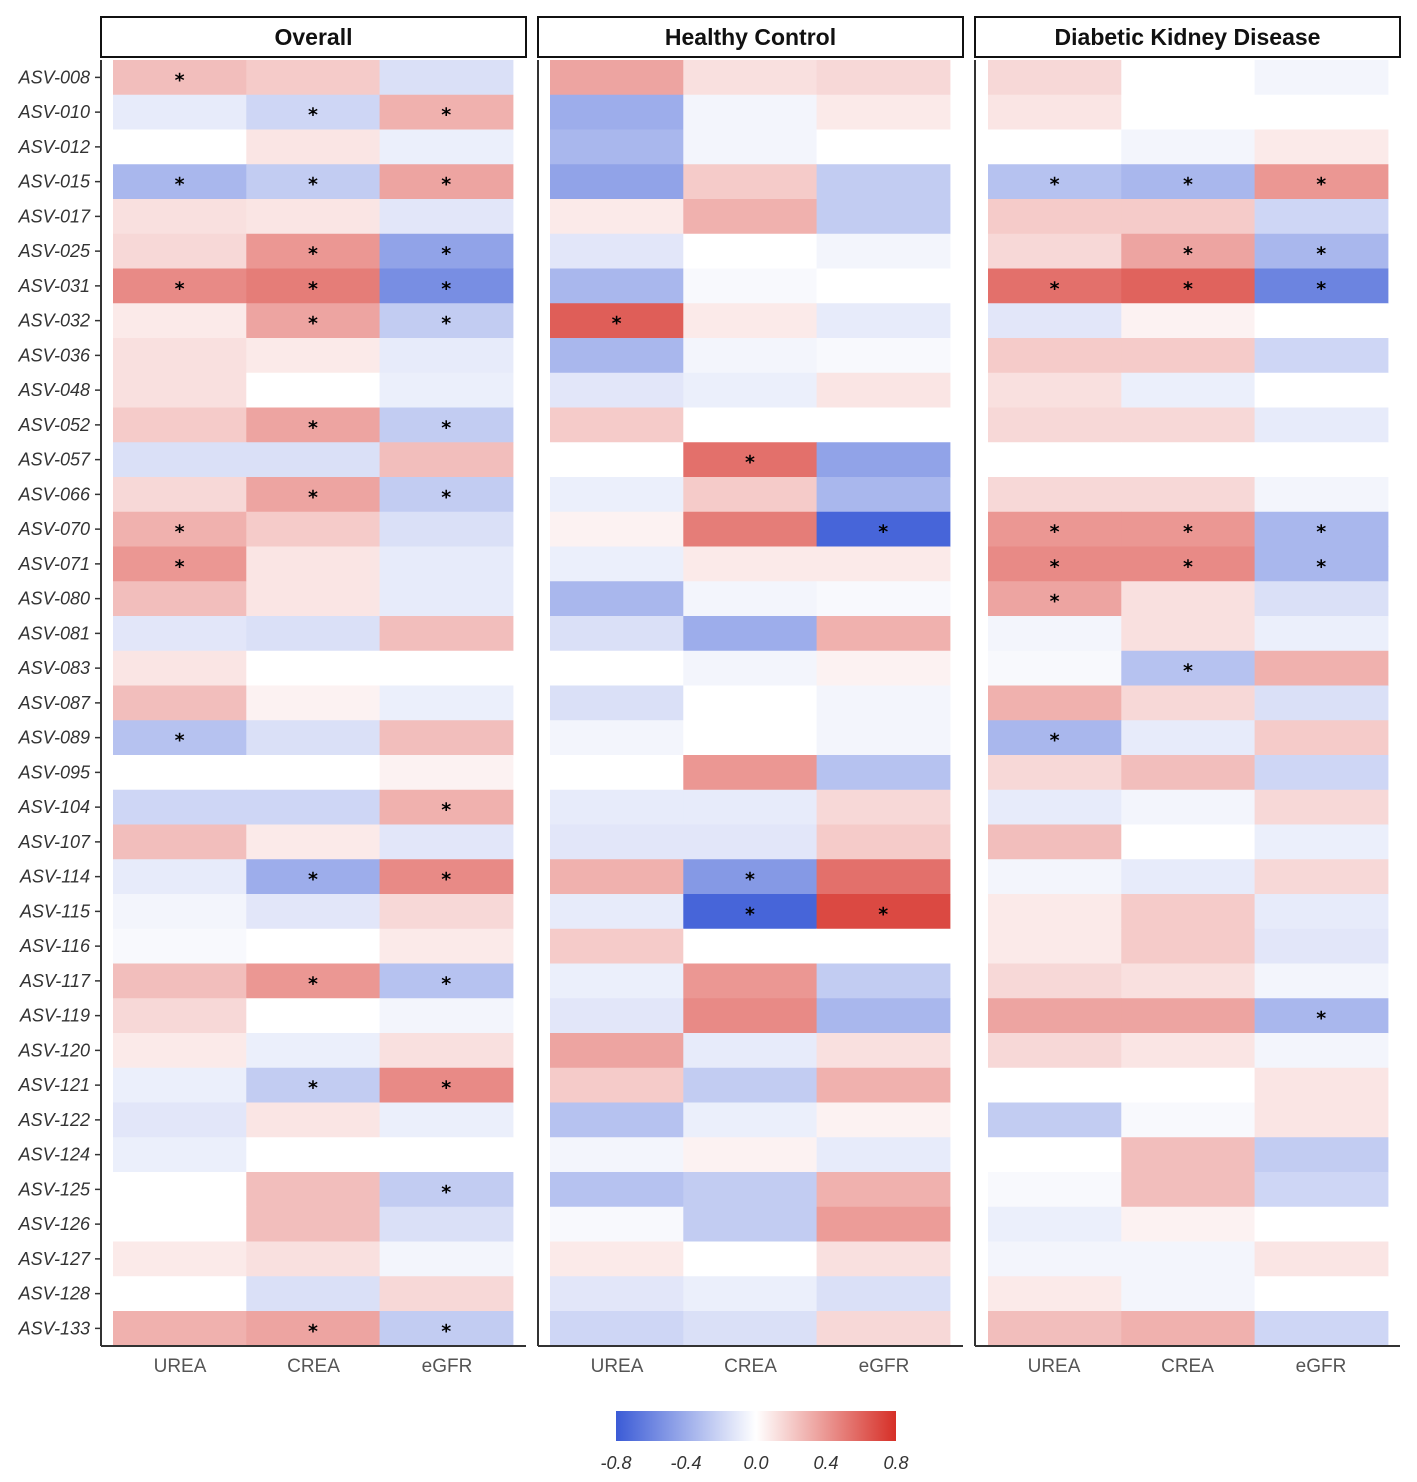 The image size is (1417, 1482). Describe the element at coordinates (895, 1463) in the screenshot. I see `color-legend-tick-label: 0.8` at that location.